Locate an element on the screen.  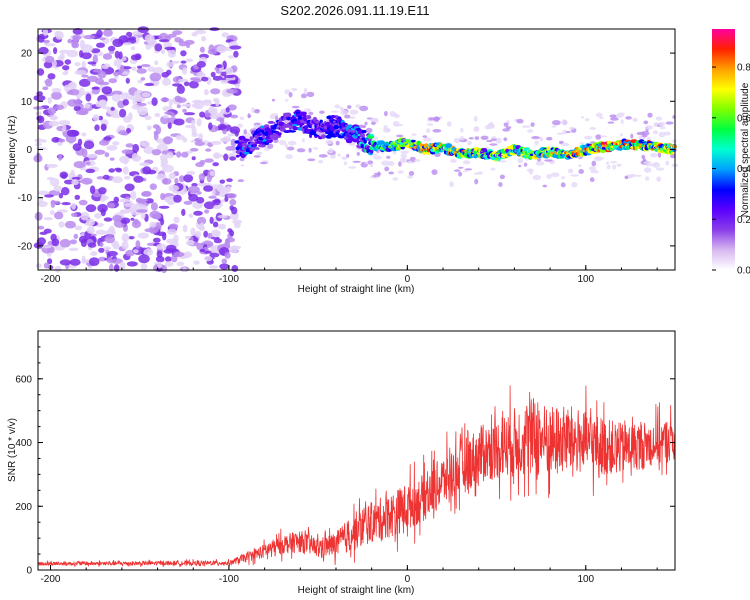
snr-x-tick-label: -100 is located at coordinates (229, 579).